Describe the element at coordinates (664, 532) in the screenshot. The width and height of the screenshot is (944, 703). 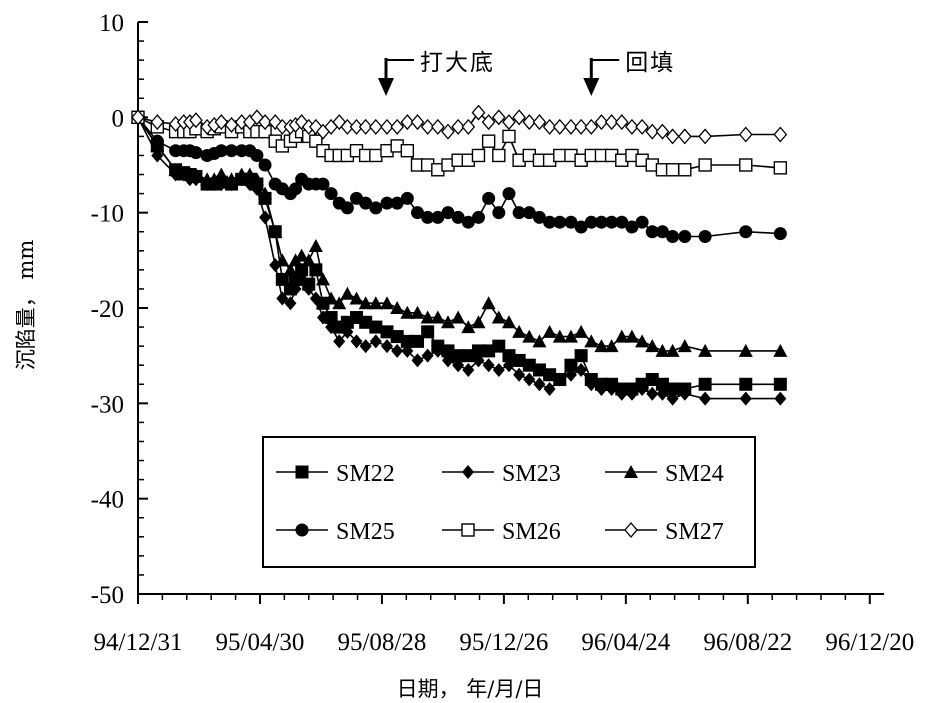
I see `legend-item-sm27: SM27` at that location.